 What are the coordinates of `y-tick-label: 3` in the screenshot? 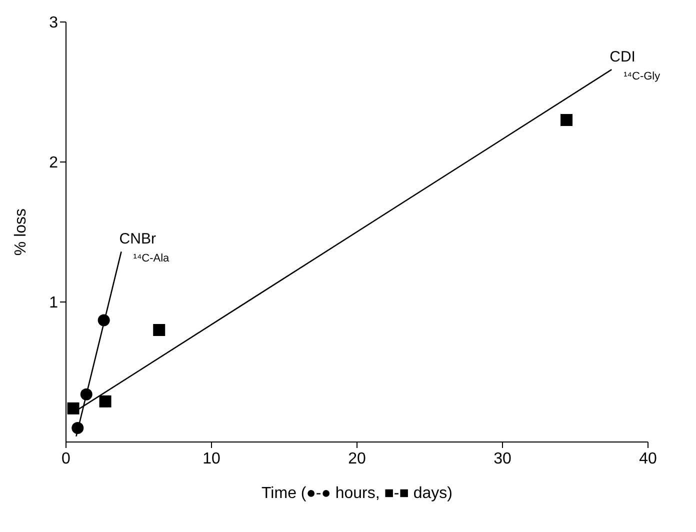 It's located at (53, 23).